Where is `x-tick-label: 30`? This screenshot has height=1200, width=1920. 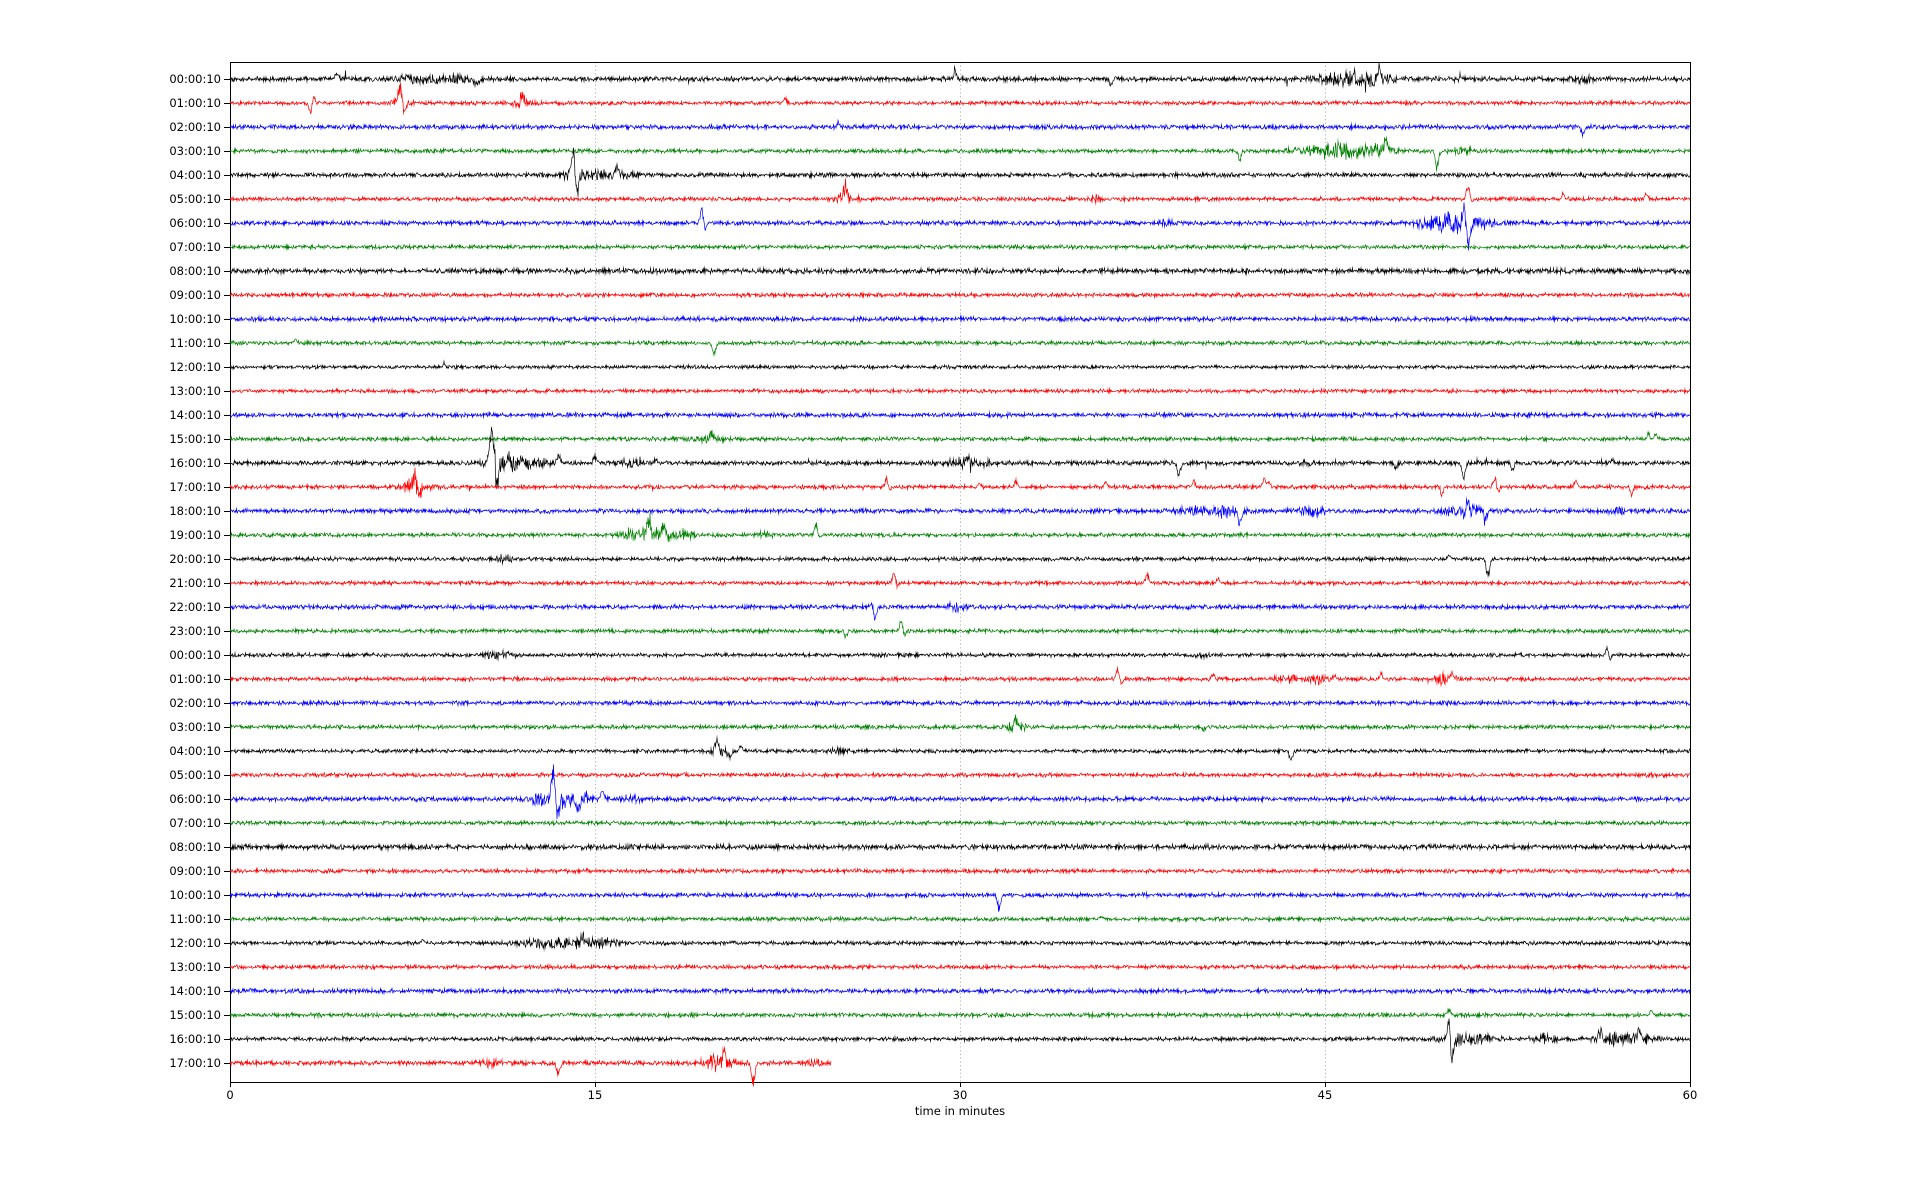
x-tick-label: 30 is located at coordinates (960, 1095).